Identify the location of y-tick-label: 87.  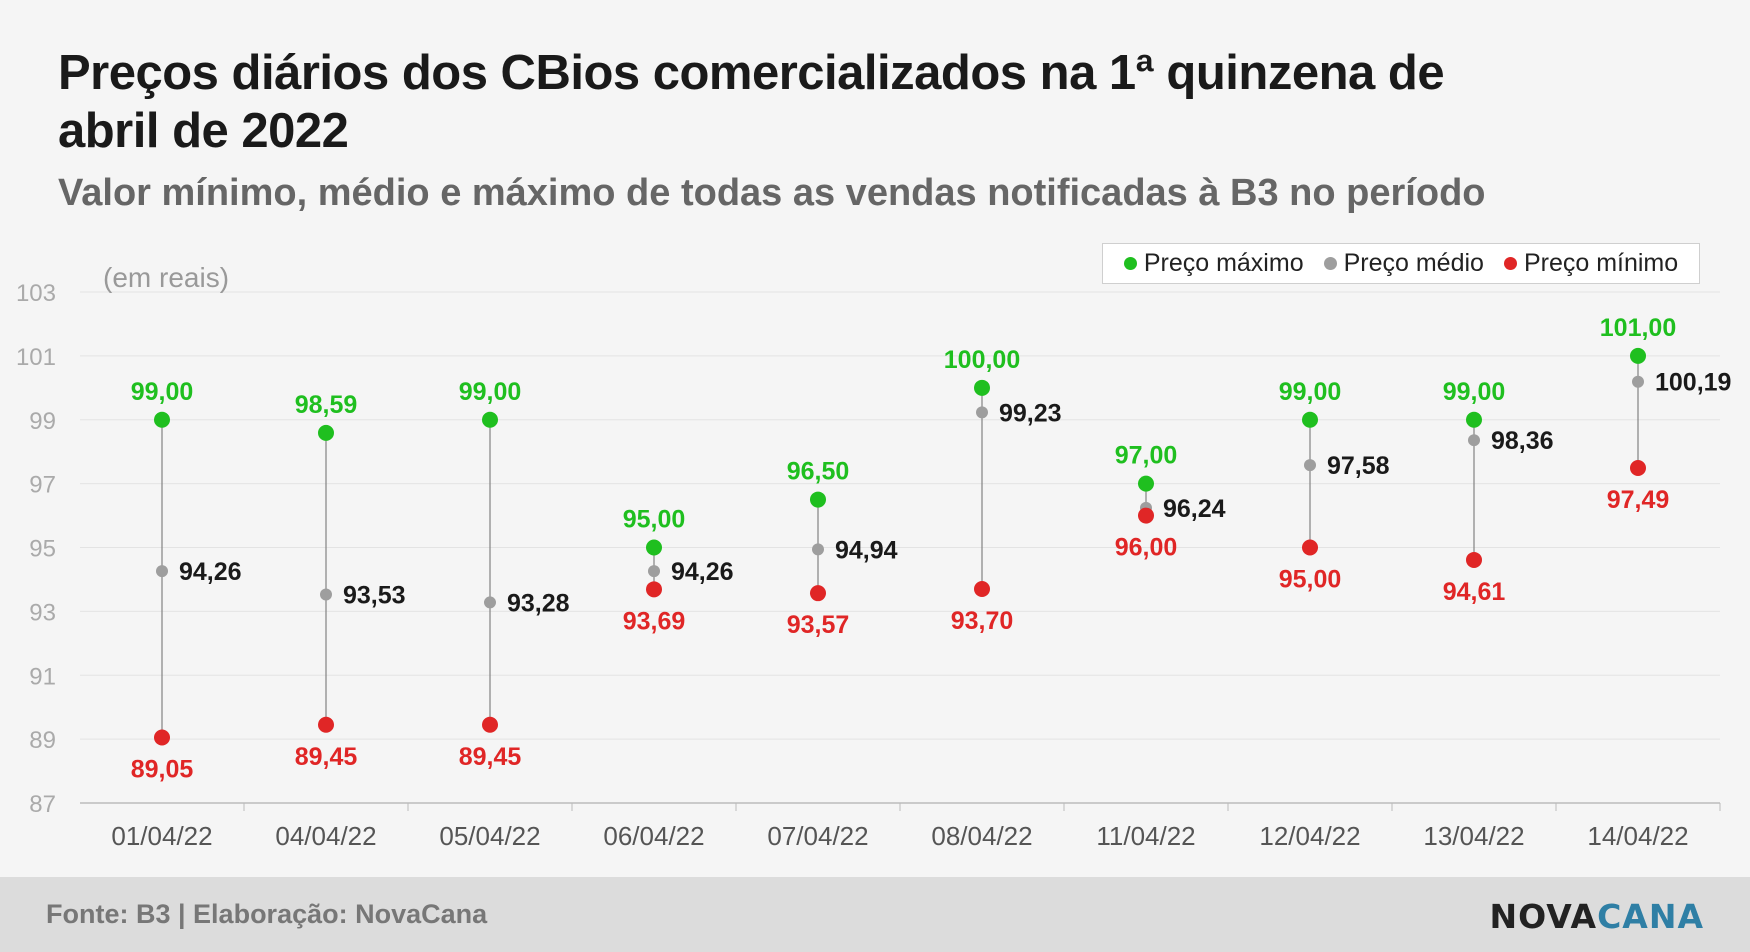
(42, 804).